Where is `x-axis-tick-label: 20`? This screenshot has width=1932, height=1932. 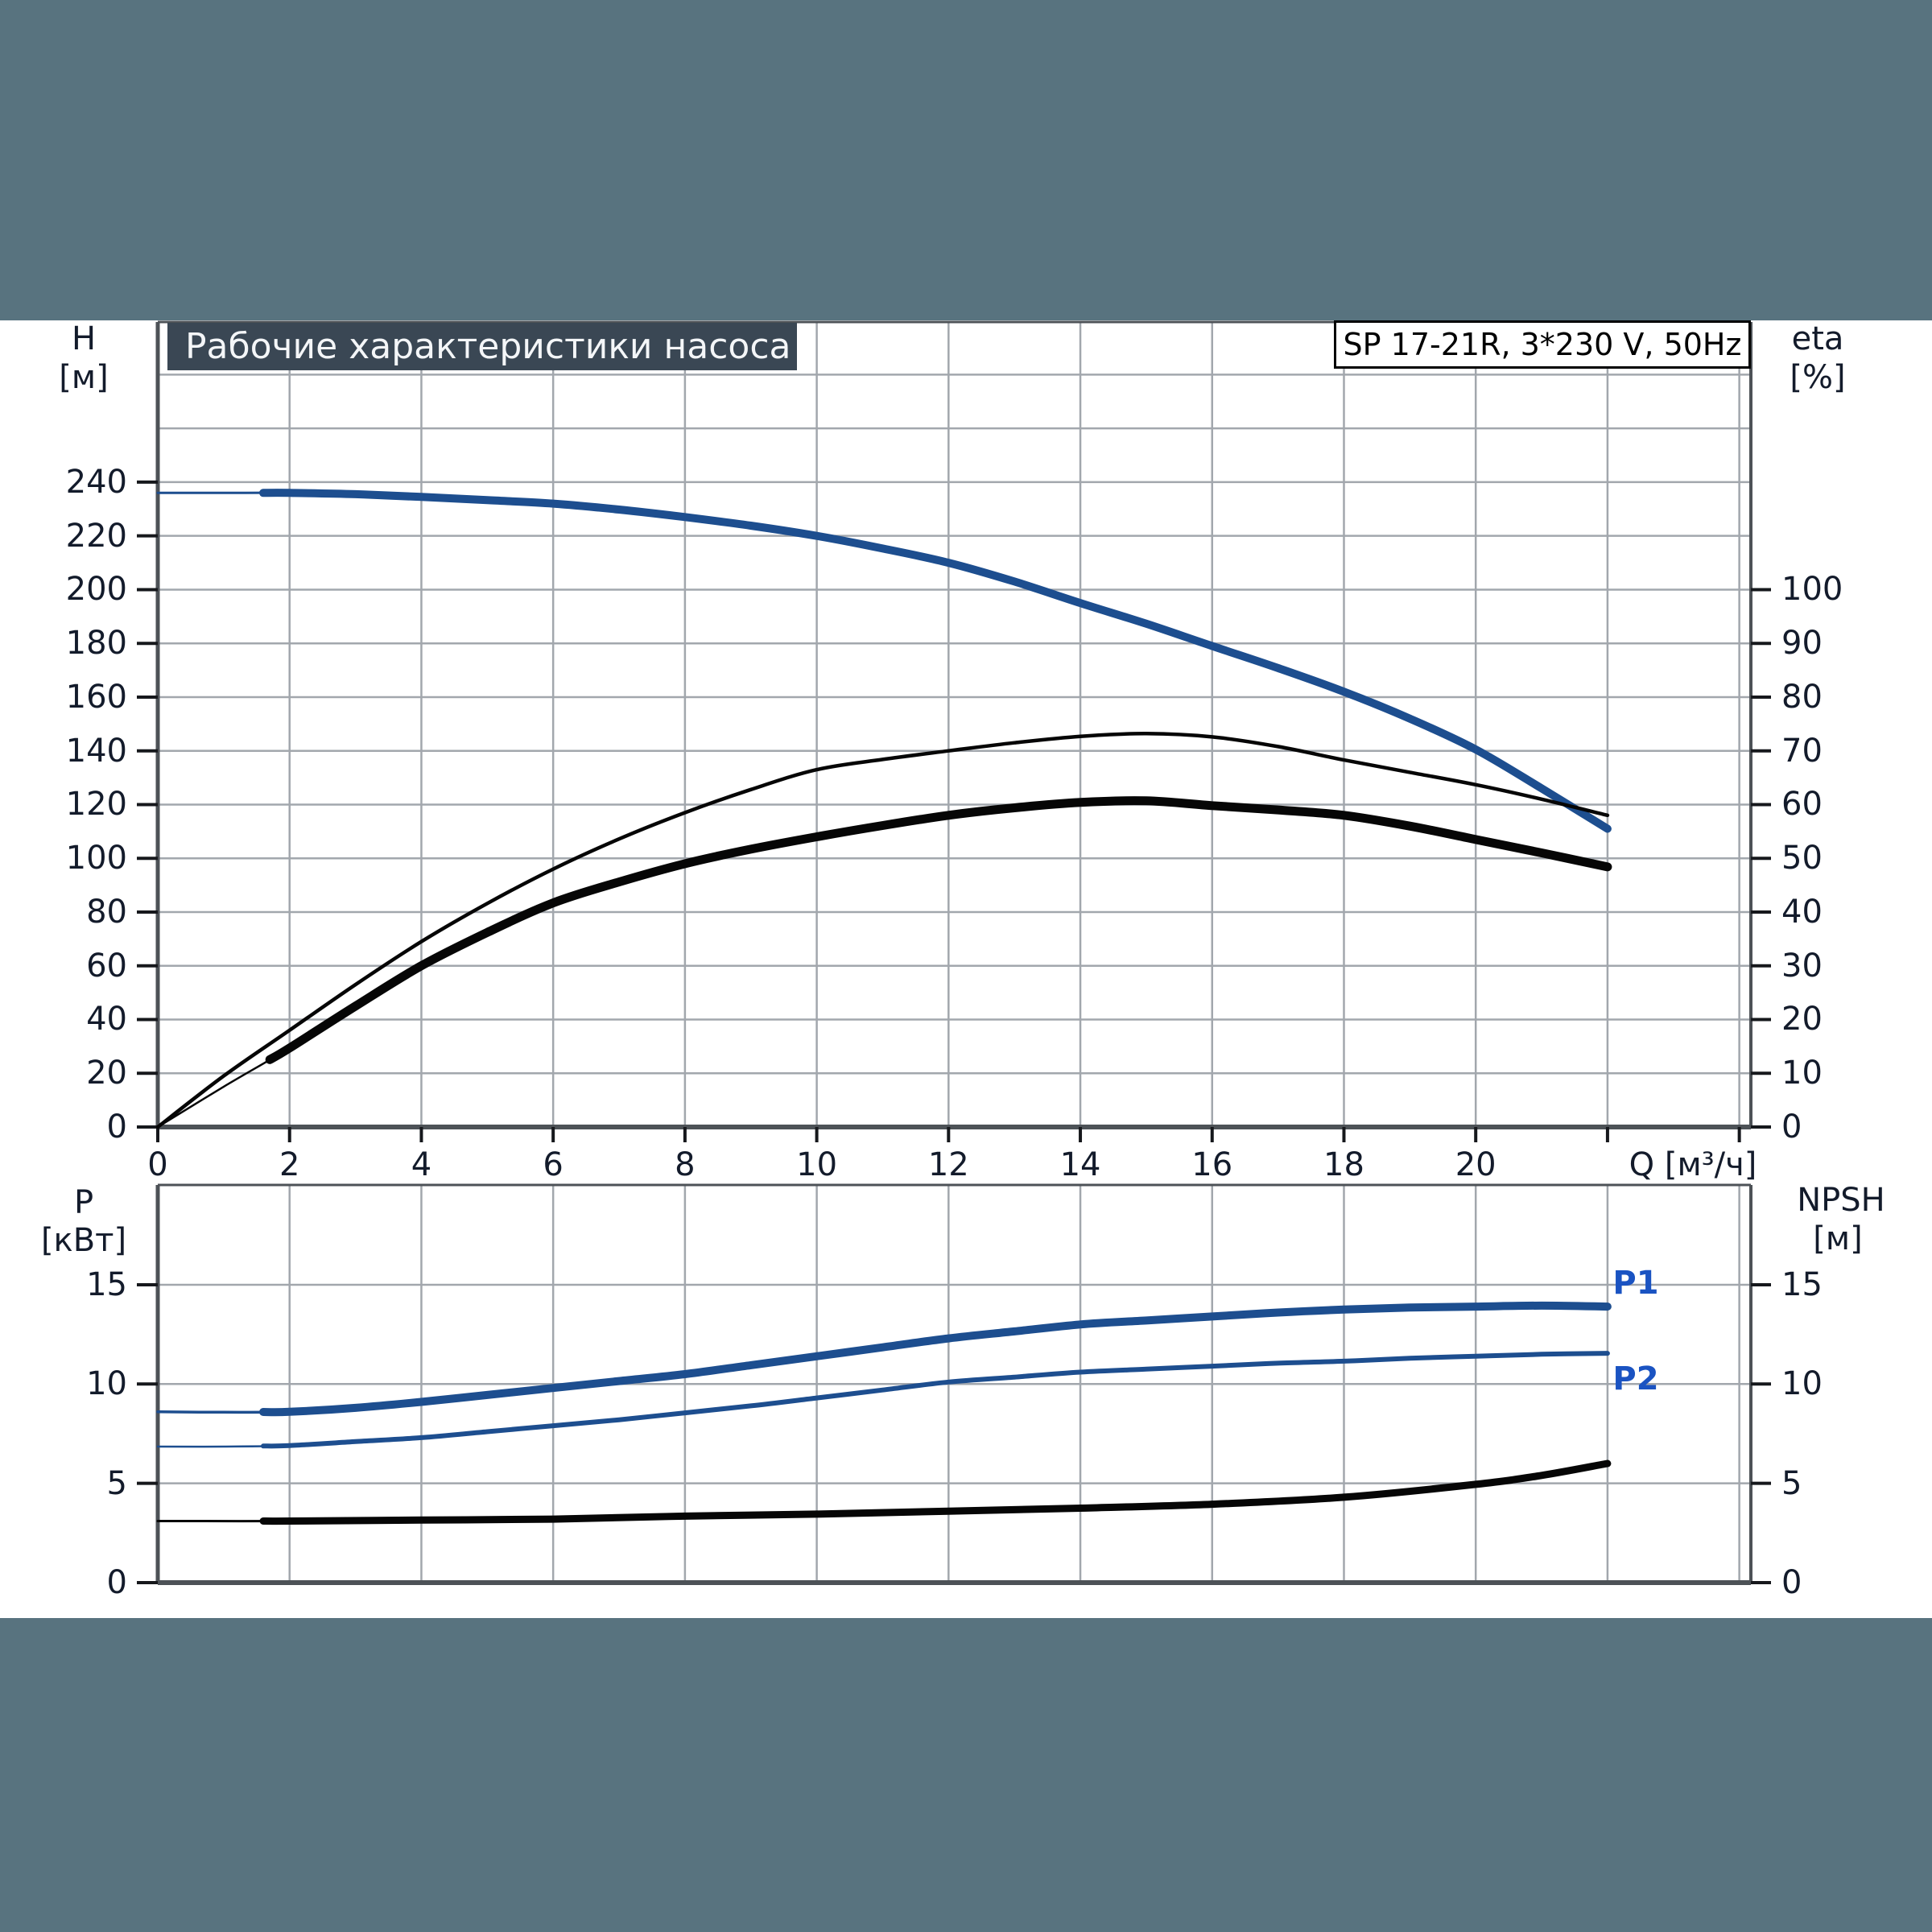 x-axis-tick-label: 20 is located at coordinates (1475, 1164).